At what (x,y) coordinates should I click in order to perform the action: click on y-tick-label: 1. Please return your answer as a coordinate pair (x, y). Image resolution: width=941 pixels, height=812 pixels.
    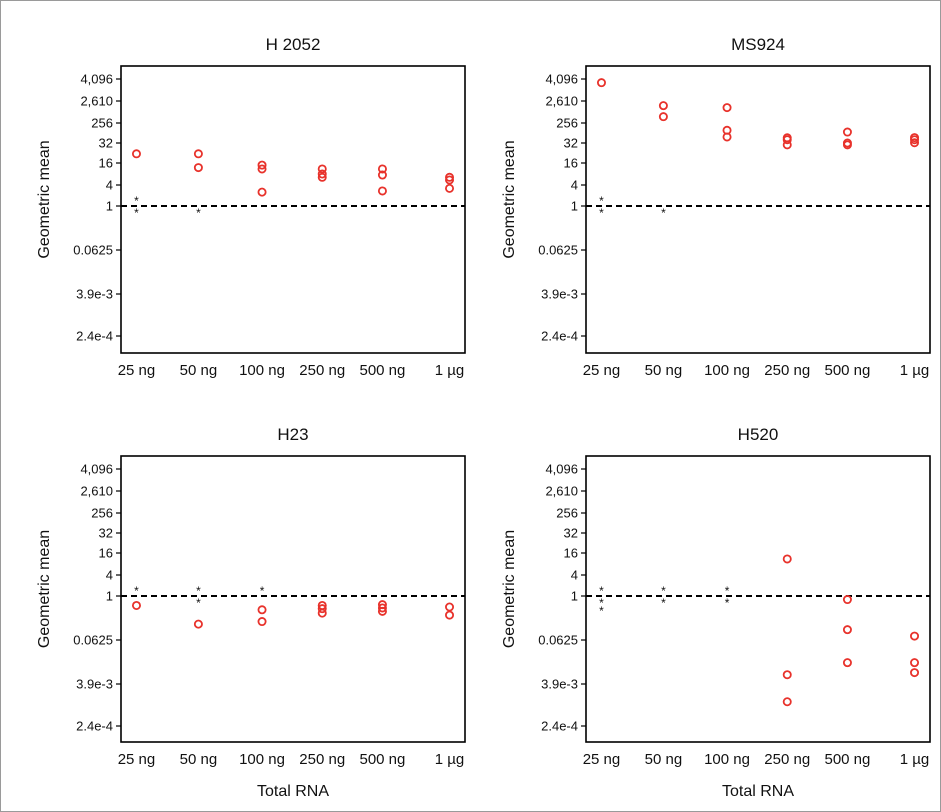
    Looking at the image, I should click on (109, 596).